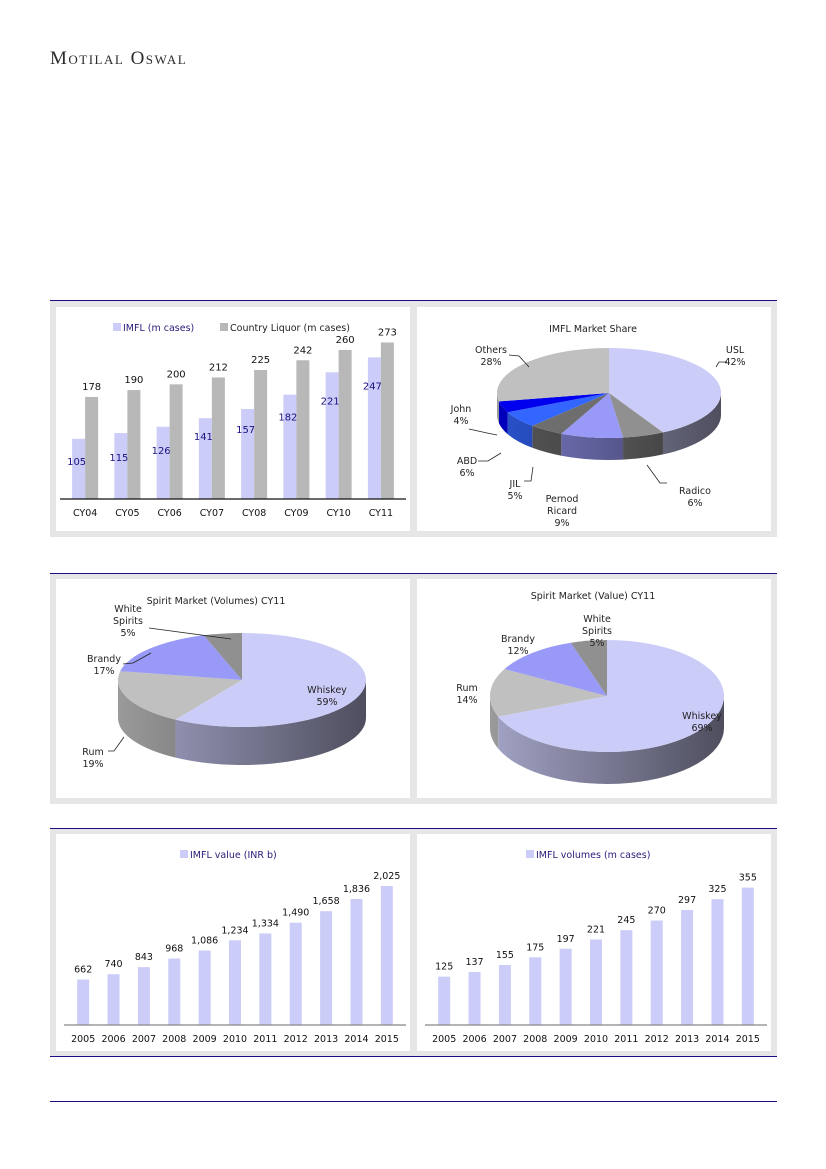 This screenshot has width=826, height=1169. Describe the element at coordinates (330, 401) in the screenshot. I see `data-label: 221` at that location.